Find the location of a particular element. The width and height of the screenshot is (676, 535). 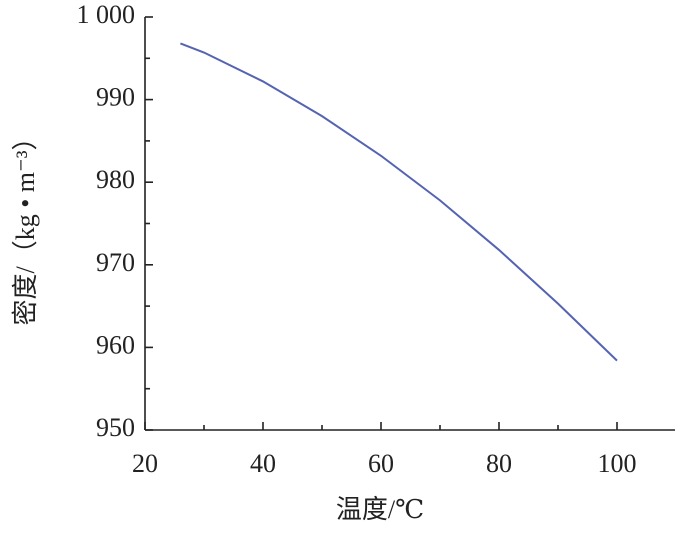

x-tick-label: 20 is located at coordinates (145, 463).